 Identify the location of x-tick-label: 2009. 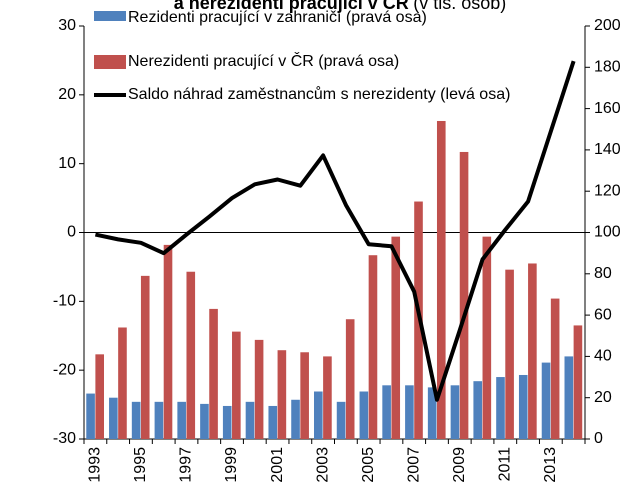
(459, 465).